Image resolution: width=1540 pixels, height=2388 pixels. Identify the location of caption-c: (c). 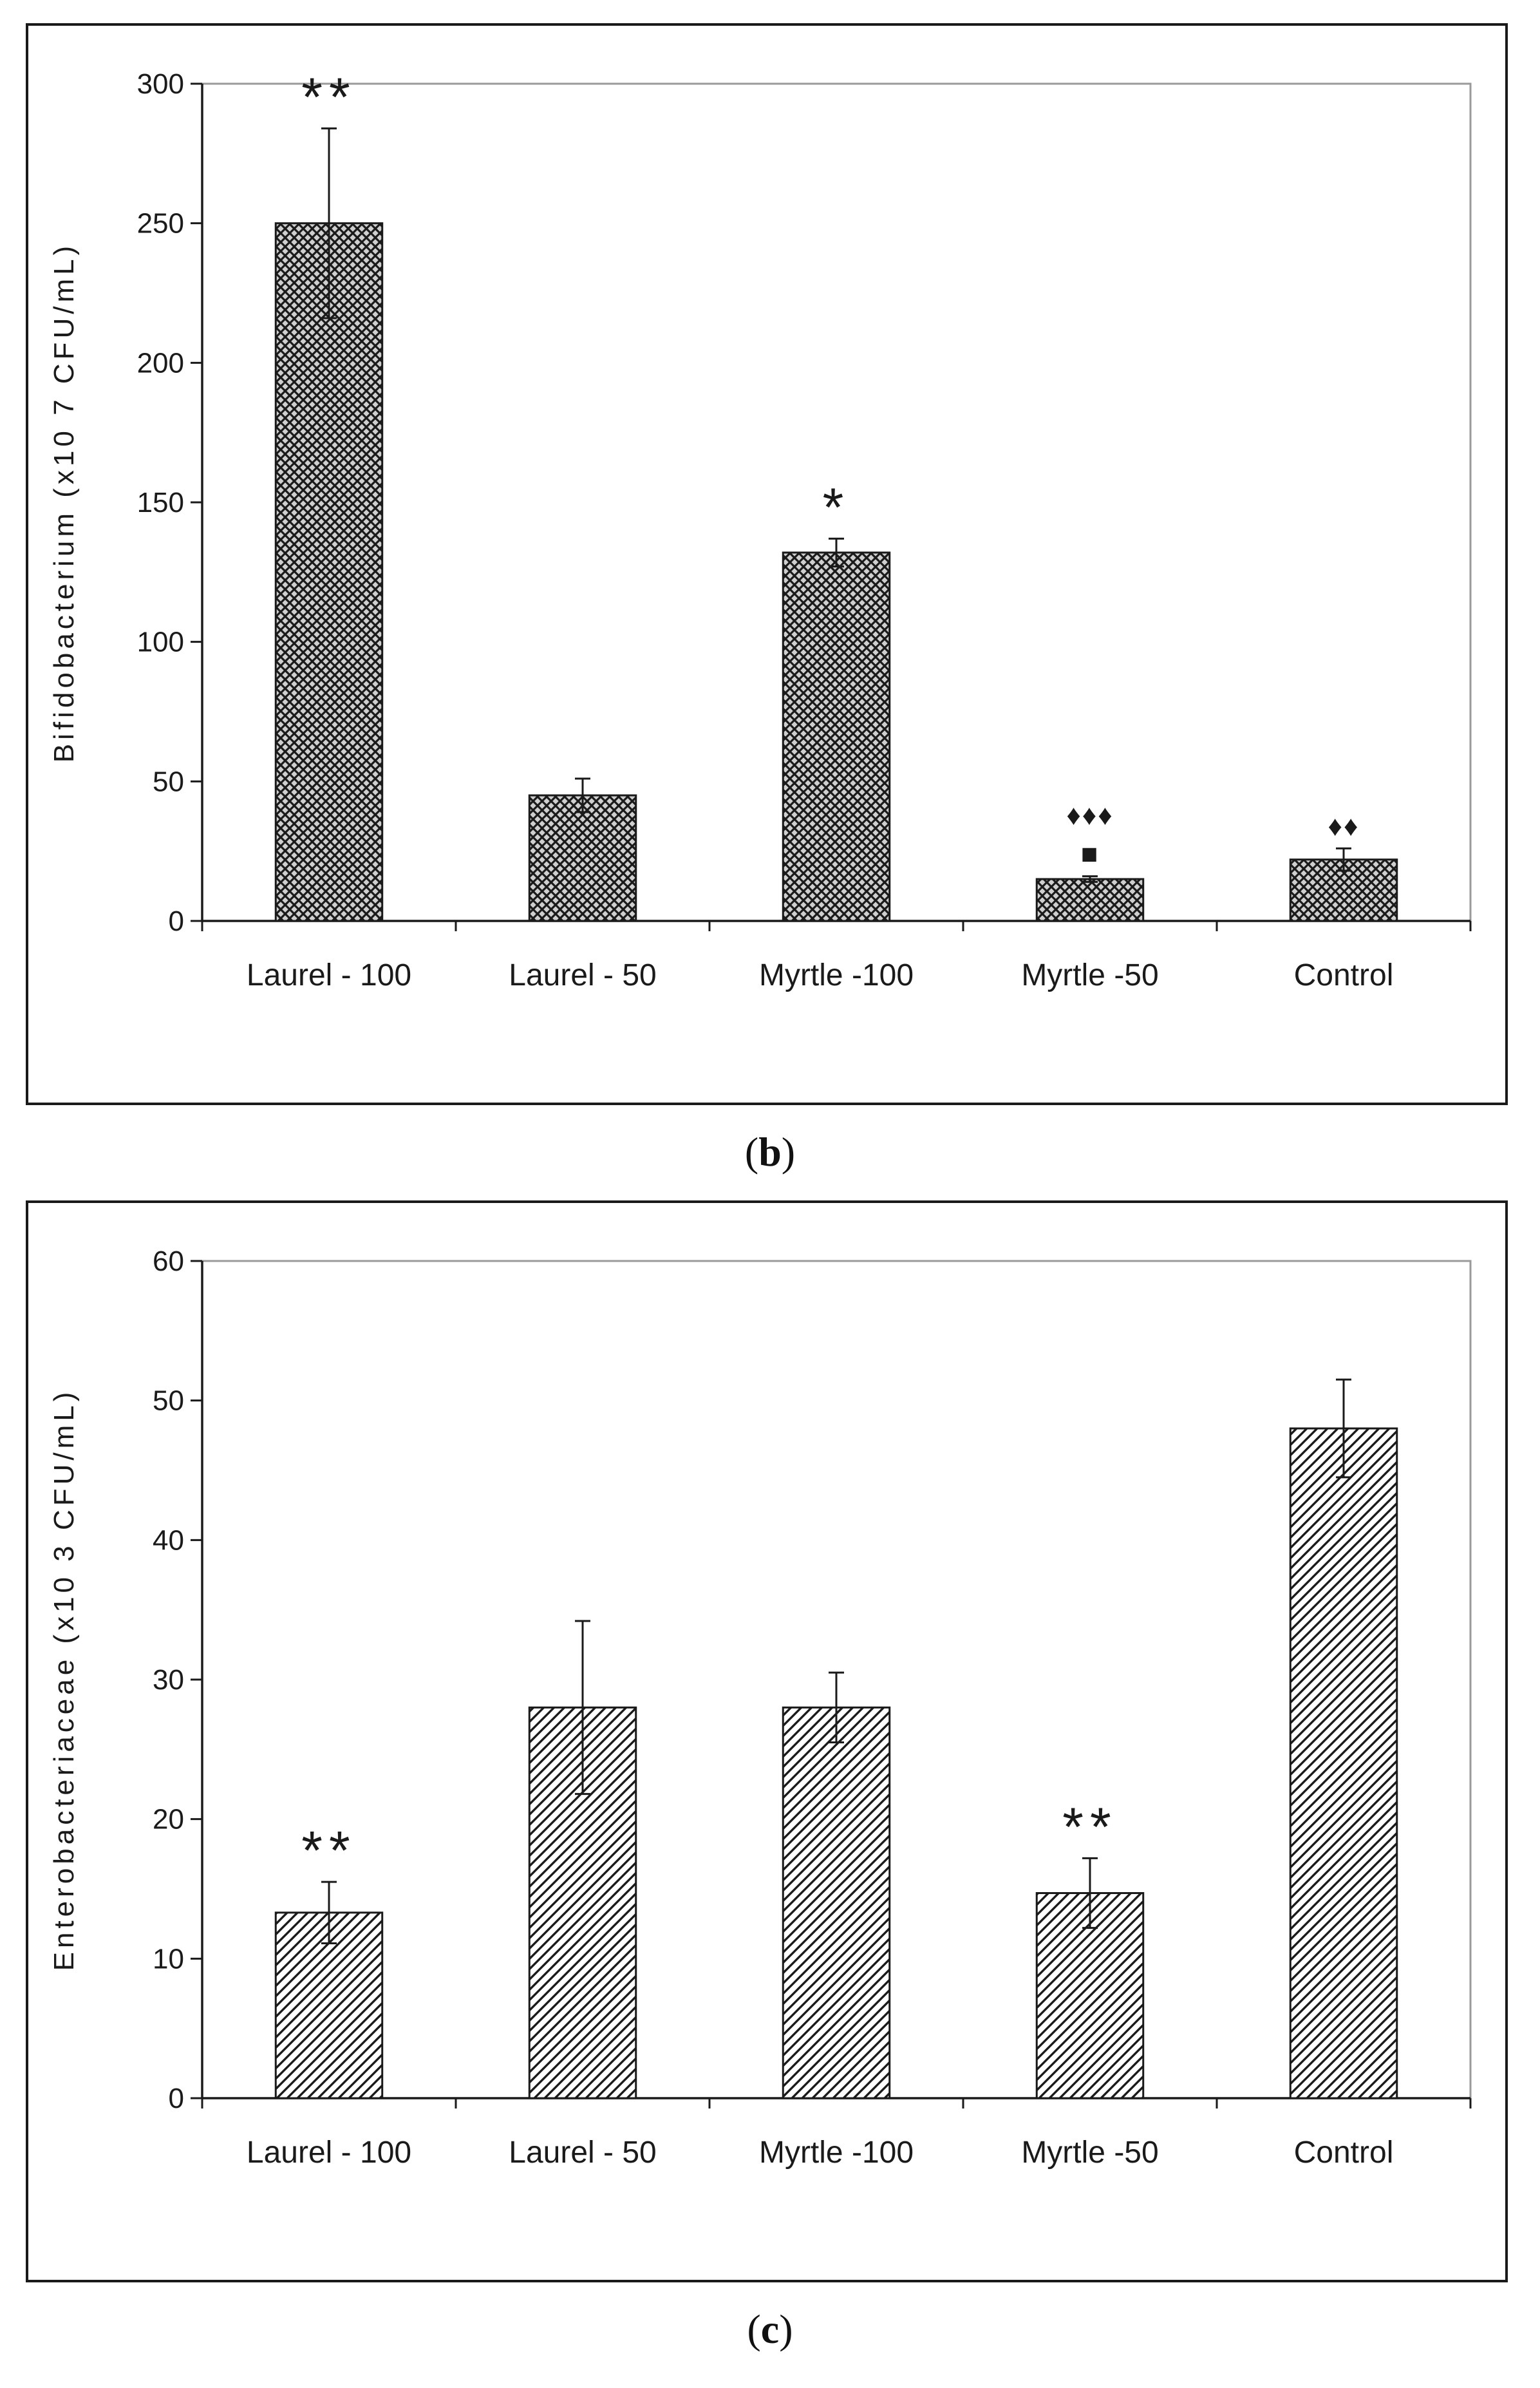
(770, 2329).